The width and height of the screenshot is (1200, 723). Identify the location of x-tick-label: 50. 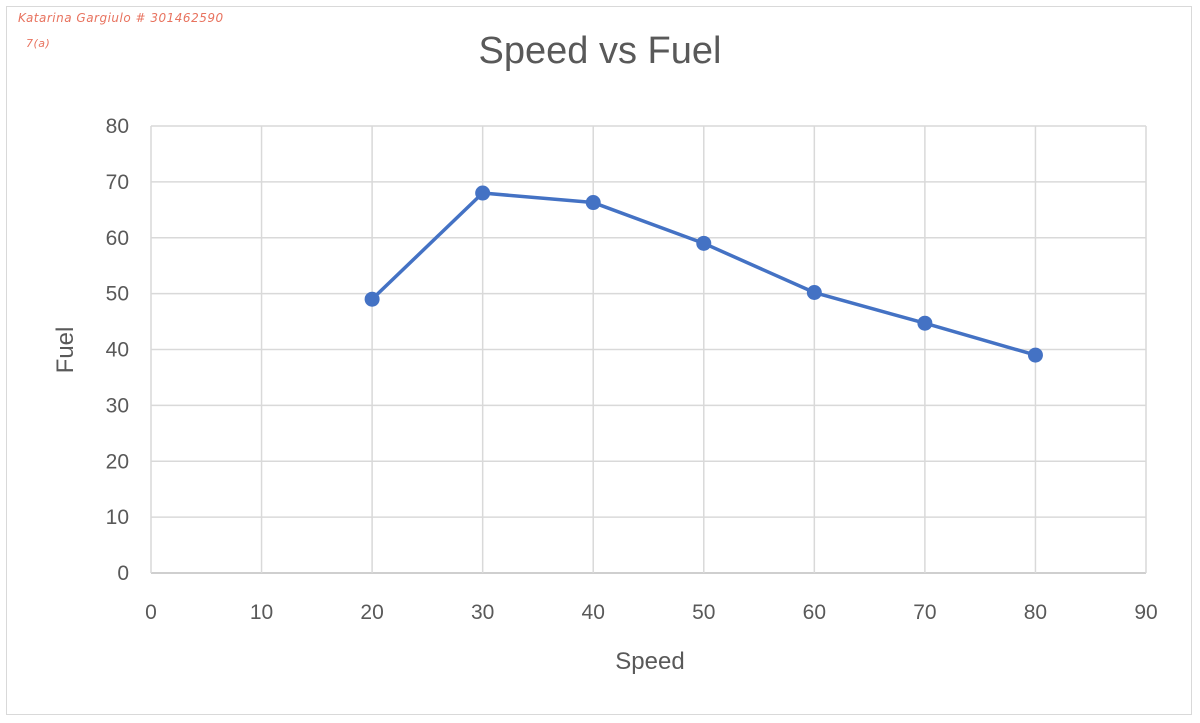
(703, 612).